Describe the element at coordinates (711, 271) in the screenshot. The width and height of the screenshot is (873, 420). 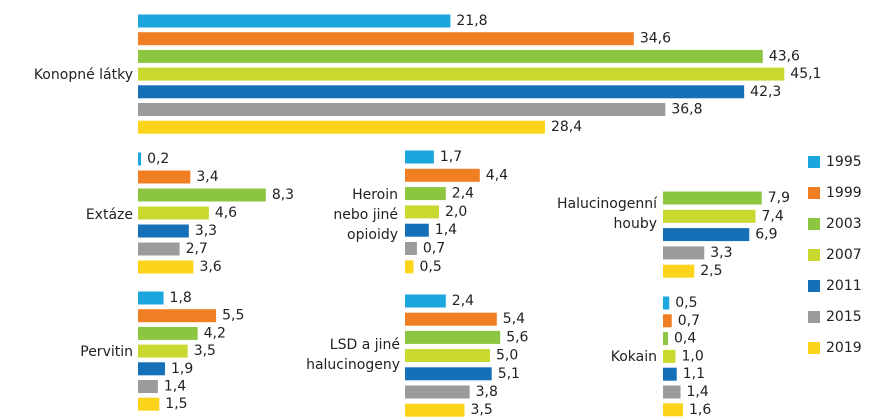
I see `value-label: 2,5` at that location.